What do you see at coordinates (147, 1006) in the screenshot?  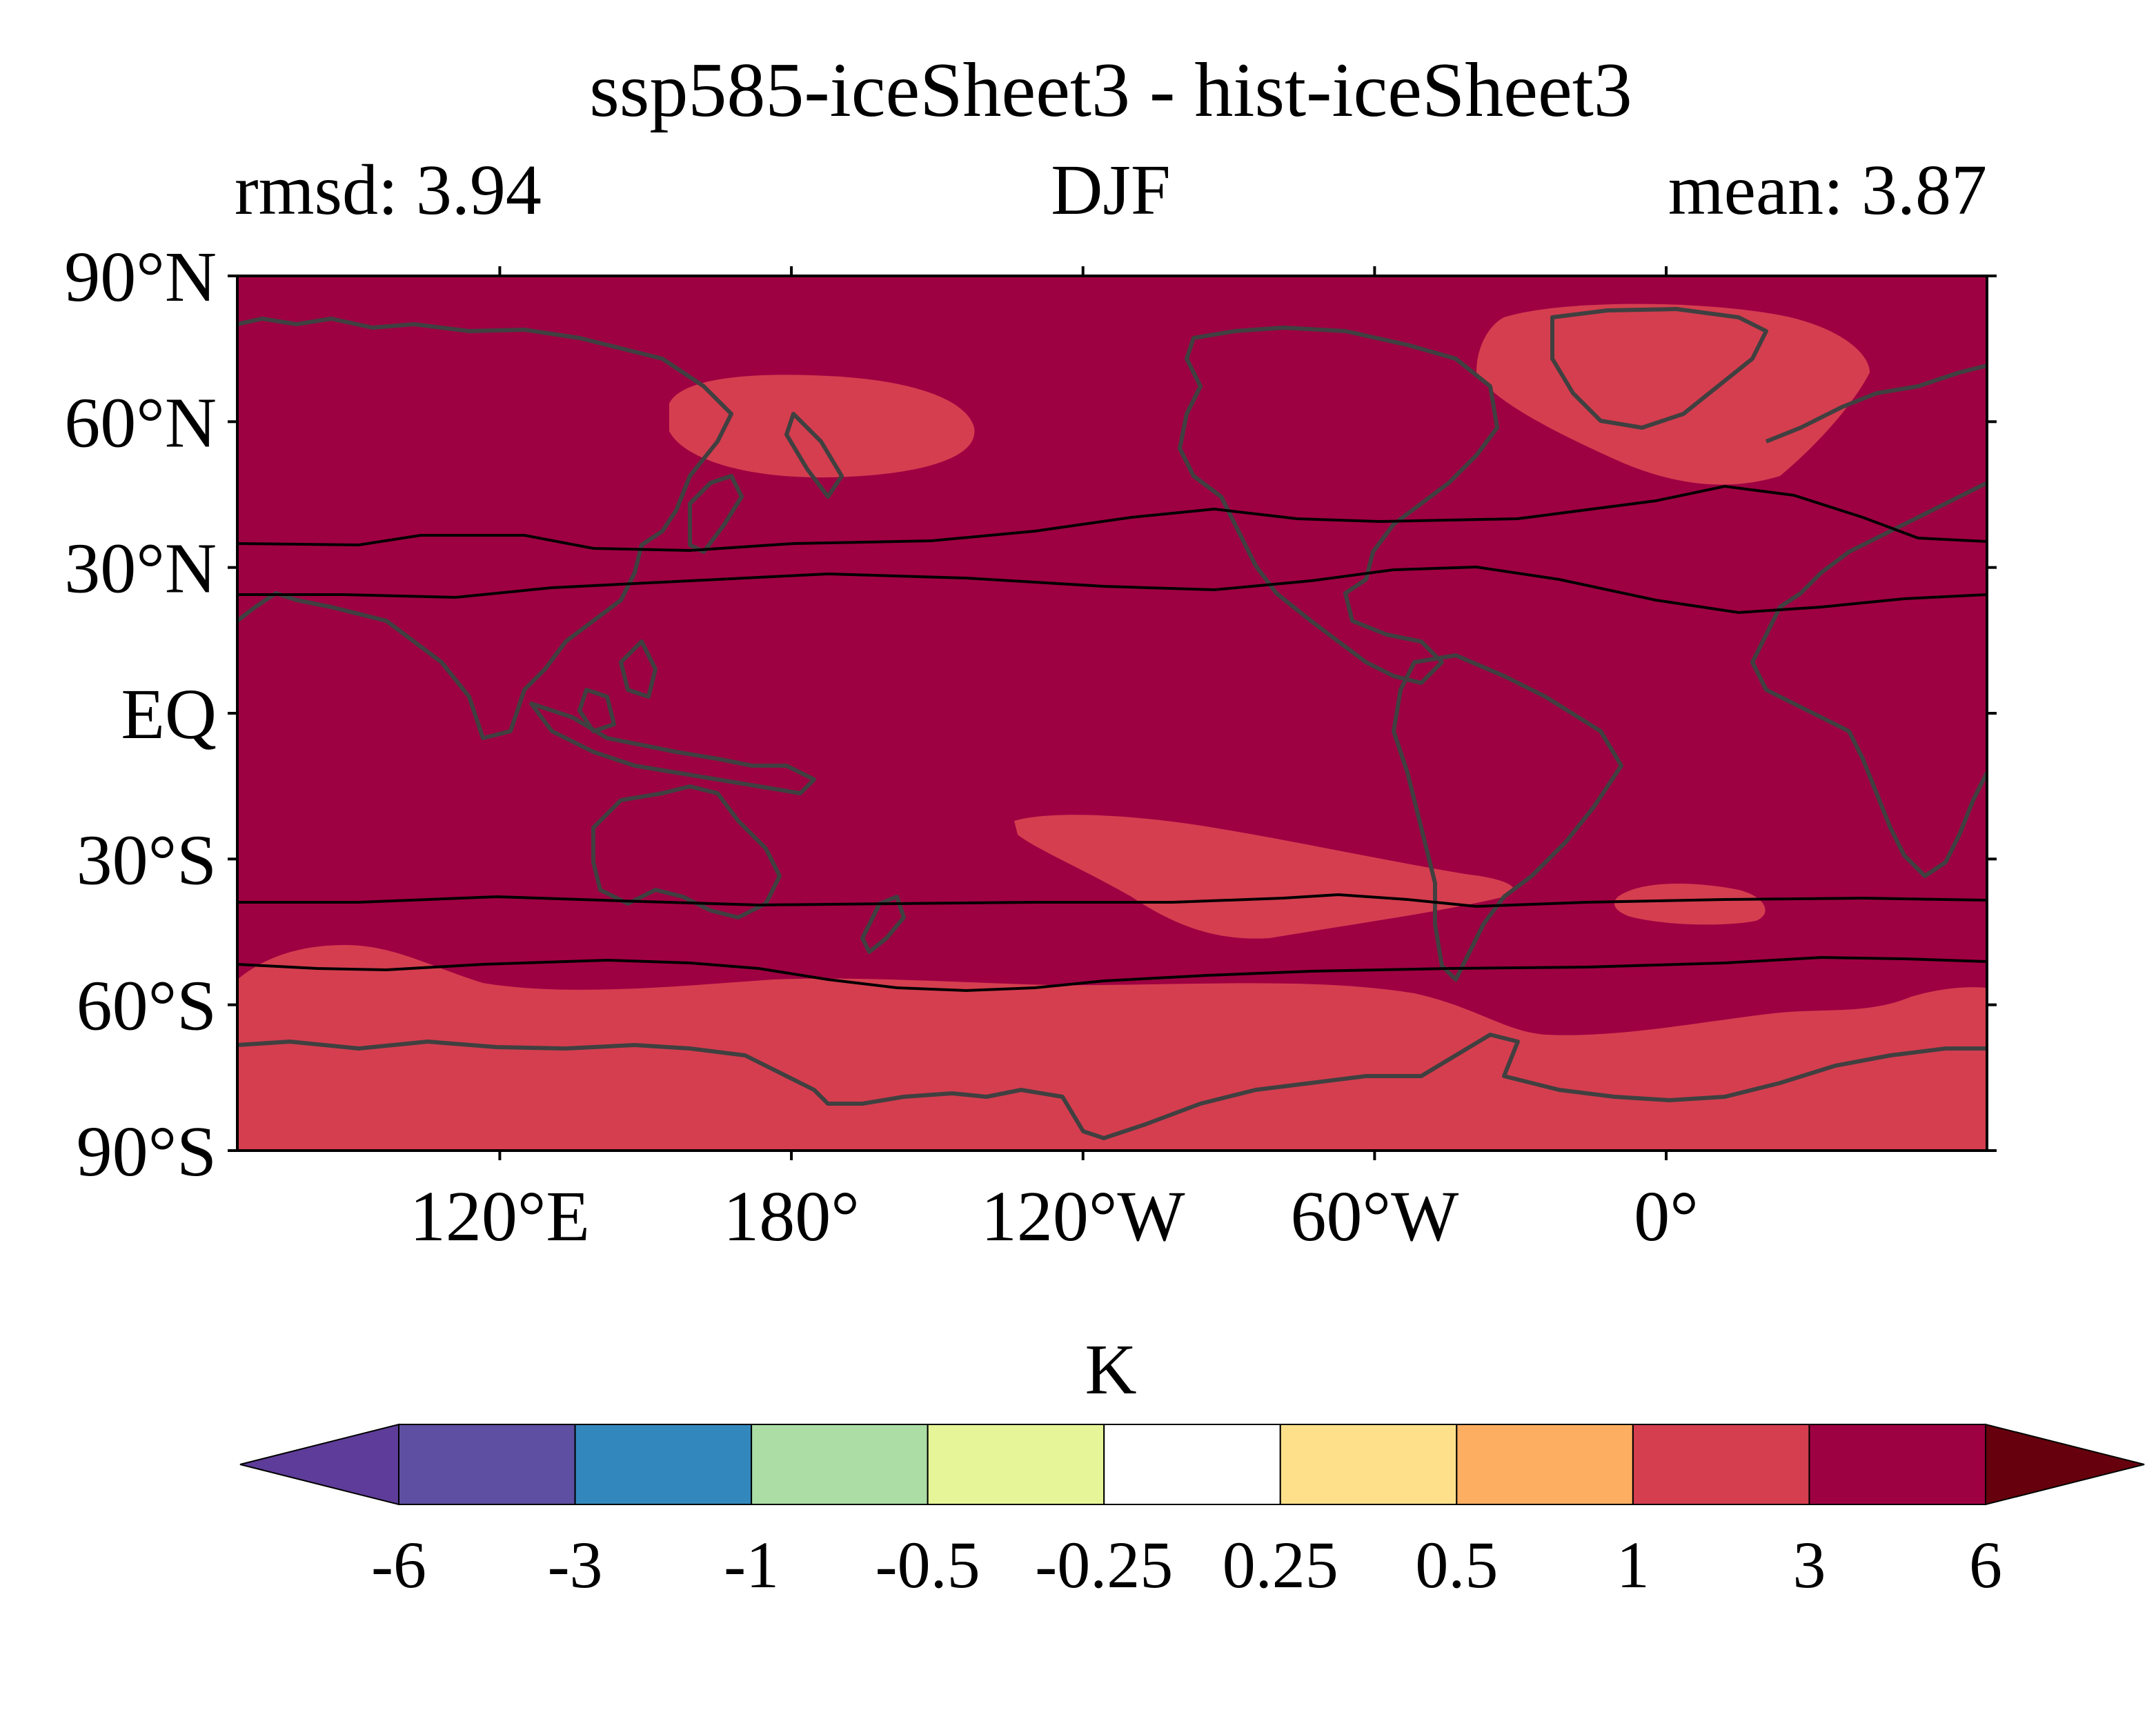 I see `y-tick-label: 60°S` at bounding box center [147, 1006].